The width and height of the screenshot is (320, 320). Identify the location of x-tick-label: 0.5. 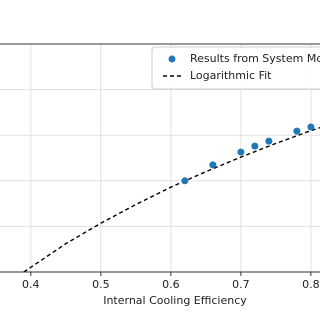
(101, 284).